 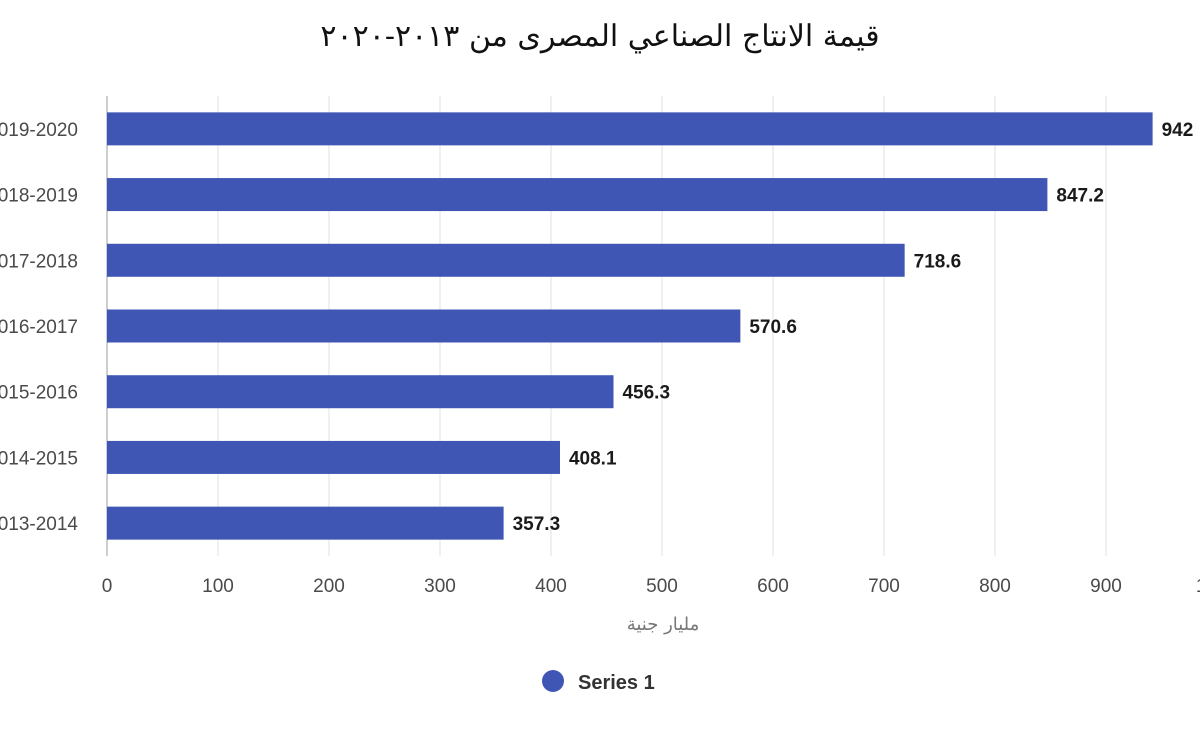 I want to click on data-label: 718.6, so click(x=938, y=261).